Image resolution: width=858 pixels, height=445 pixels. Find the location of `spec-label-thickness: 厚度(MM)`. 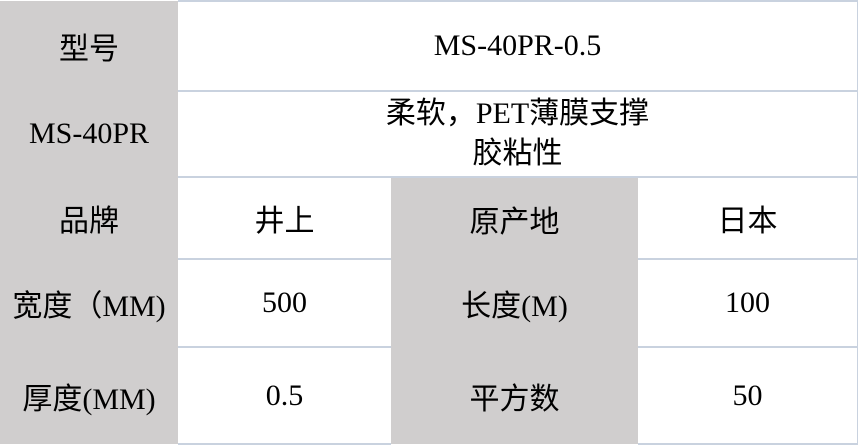

spec-label-thickness: 厚度(MM) is located at coordinates (89, 395).